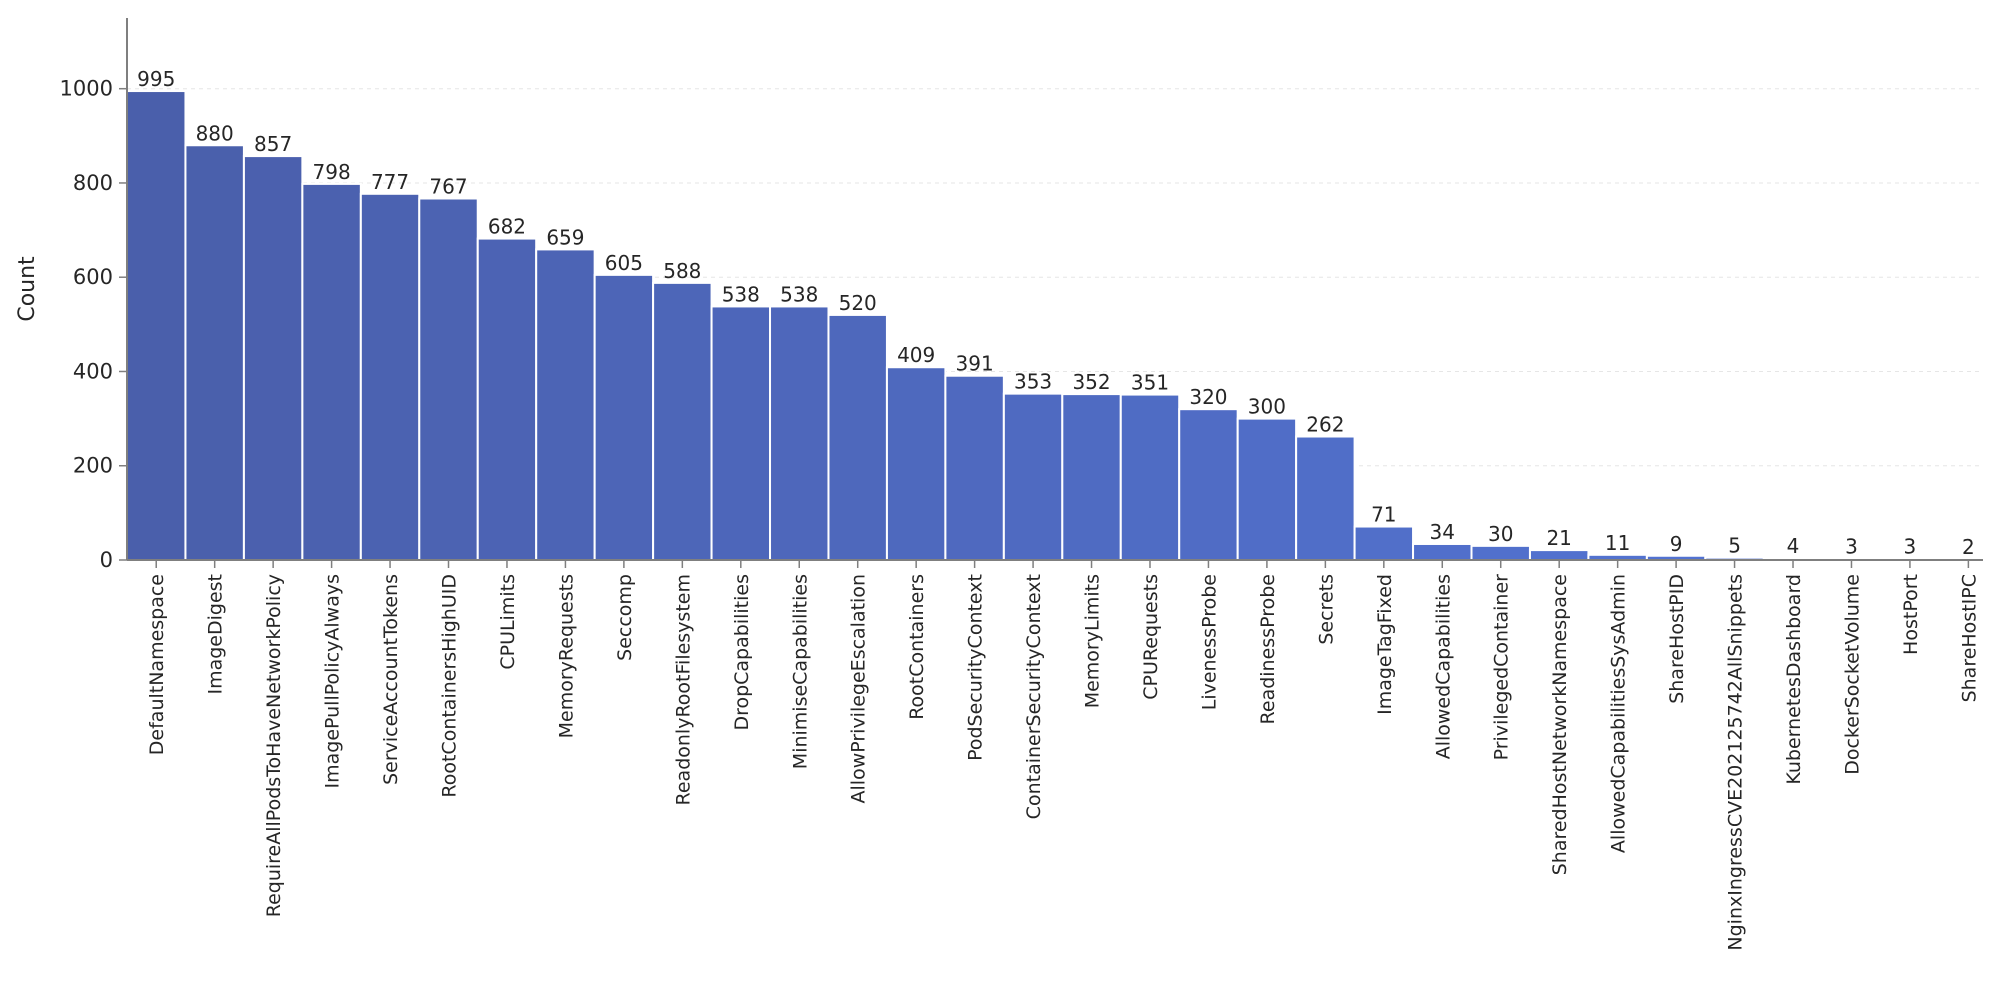 This screenshot has width=2000, height=1004. I want to click on y-tick-label: 800, so click(93, 183).